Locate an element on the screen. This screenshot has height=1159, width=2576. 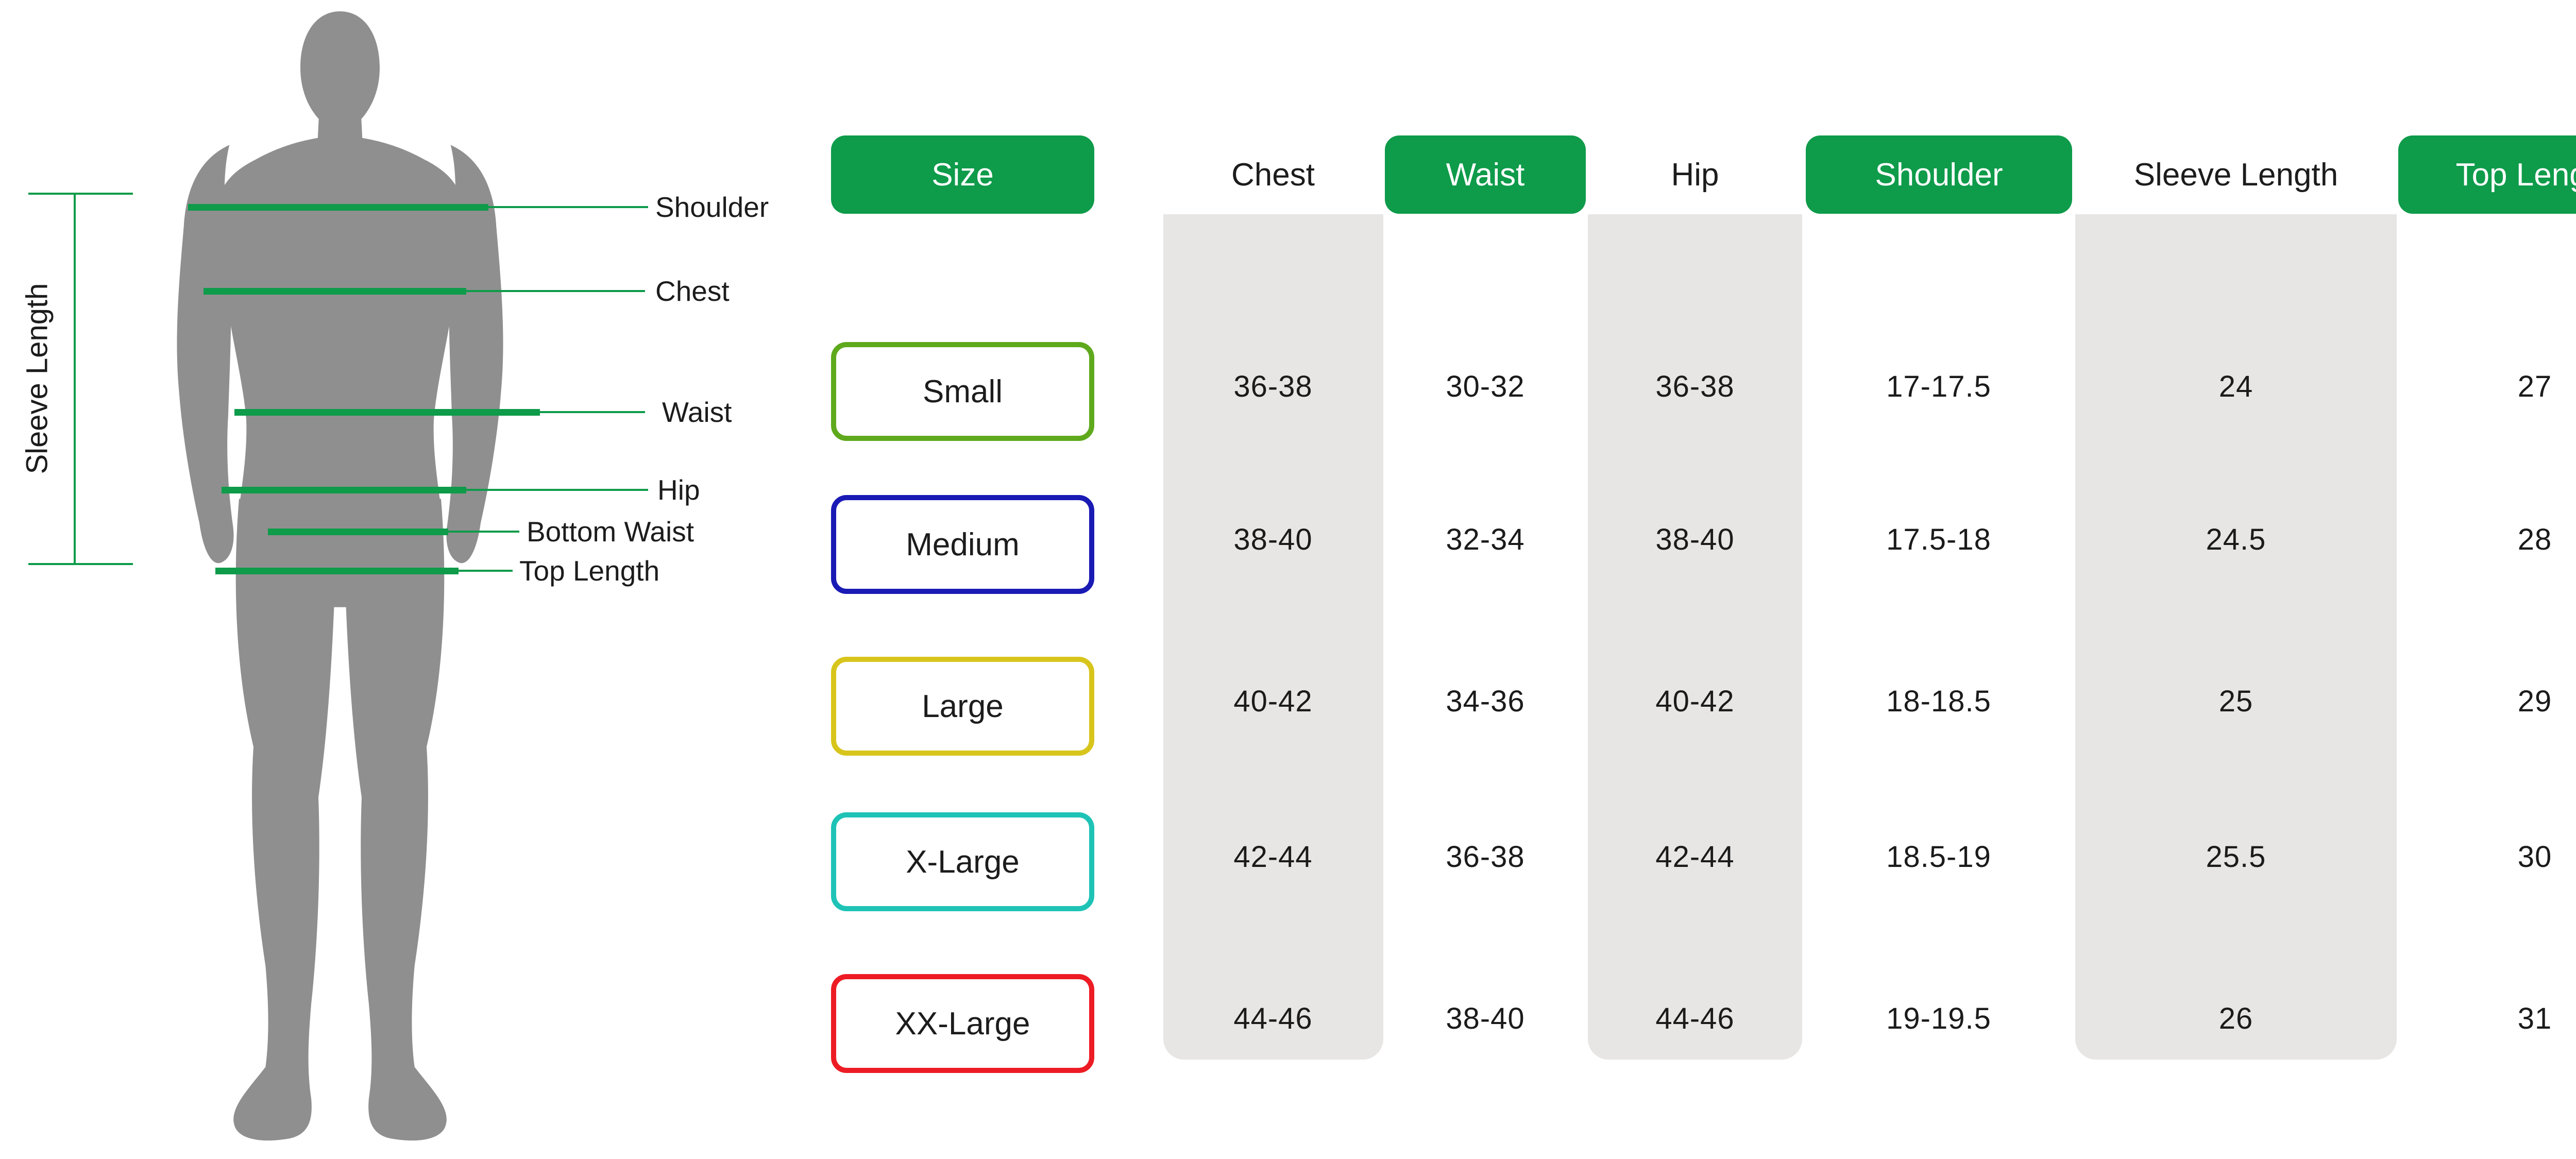
cell-hip-medium: 38-40 is located at coordinates (1695, 539).